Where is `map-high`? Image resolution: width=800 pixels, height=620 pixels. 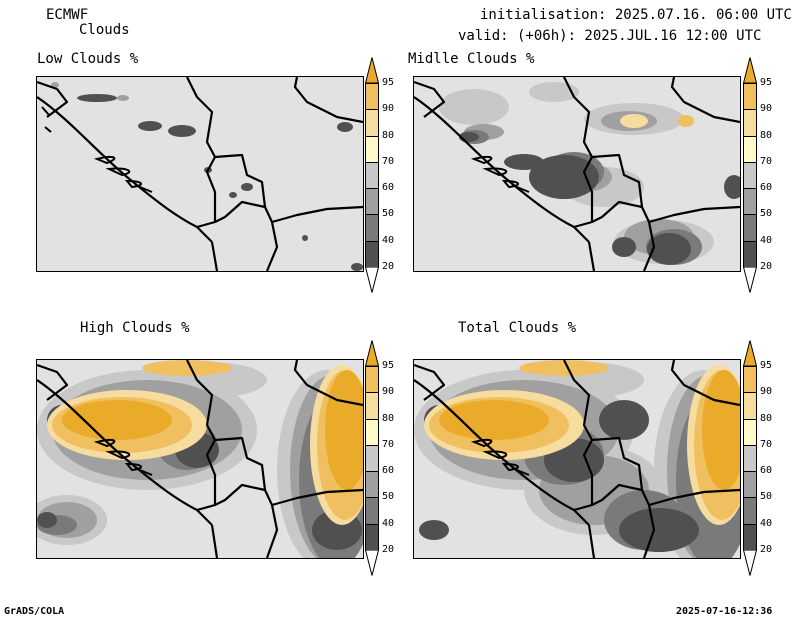
map-high is located at coordinates (200, 459).